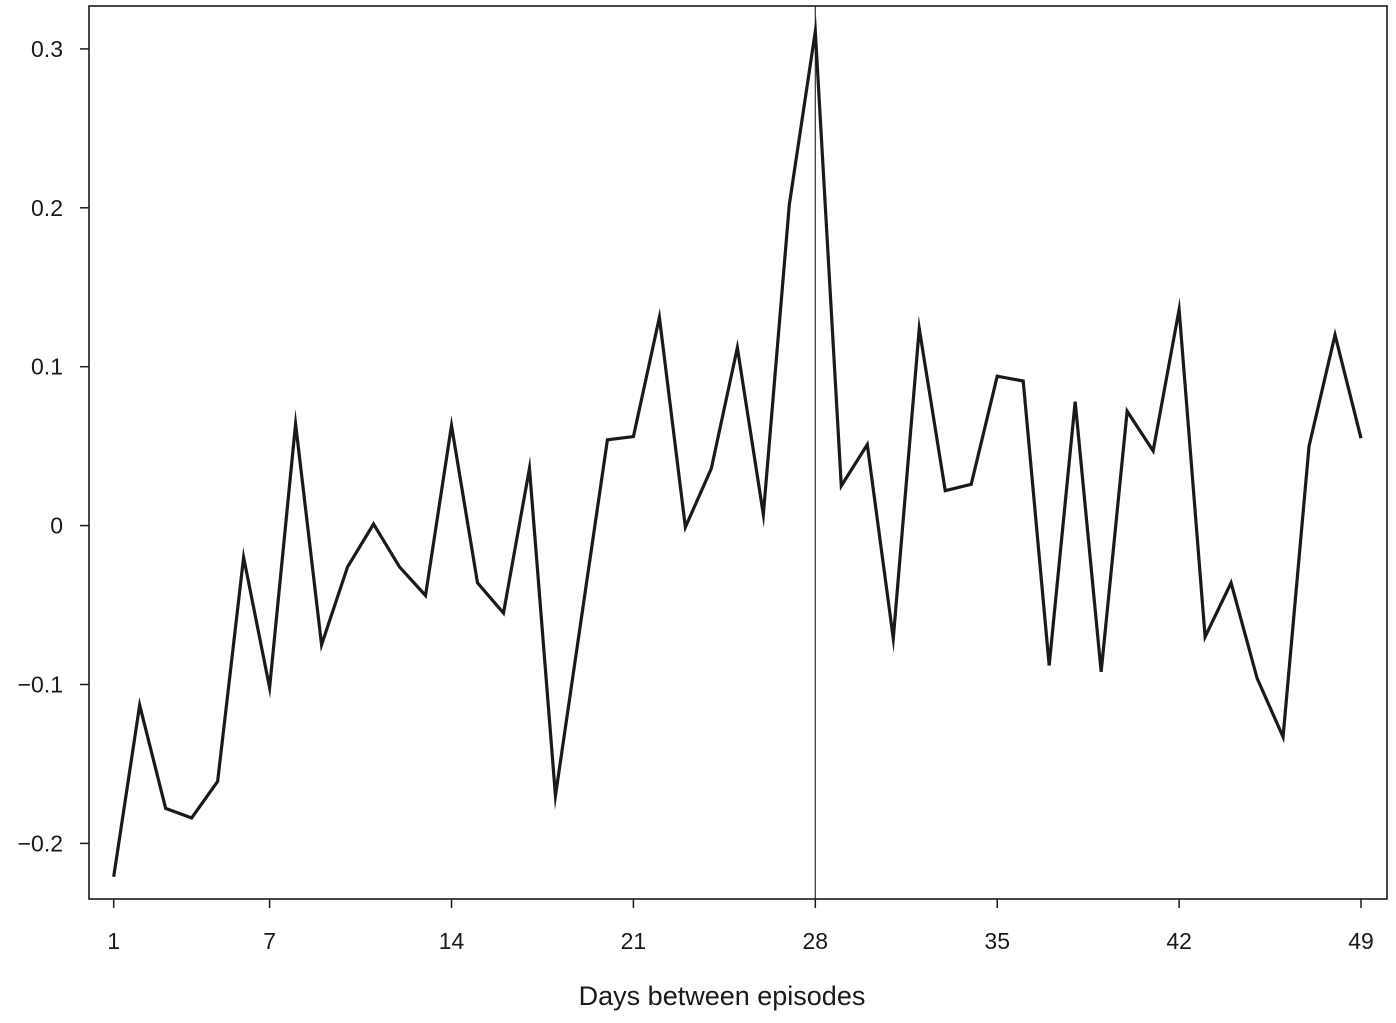  Describe the element at coordinates (722, 996) in the screenshot. I see `x-axis-title: Days between episodes` at that location.